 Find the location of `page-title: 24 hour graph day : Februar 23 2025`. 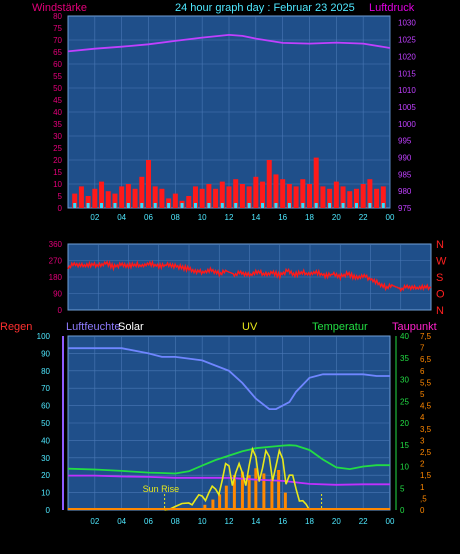

page-title: 24 hour graph day : Februar 23 2025 is located at coordinates (265, 8).